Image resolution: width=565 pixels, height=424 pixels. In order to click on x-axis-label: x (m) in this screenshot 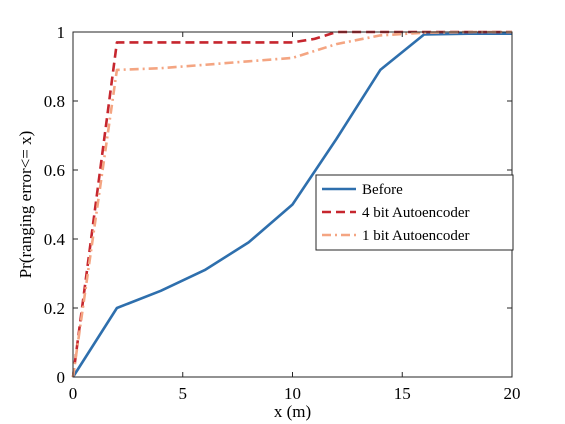, I will do `click(292, 411)`.